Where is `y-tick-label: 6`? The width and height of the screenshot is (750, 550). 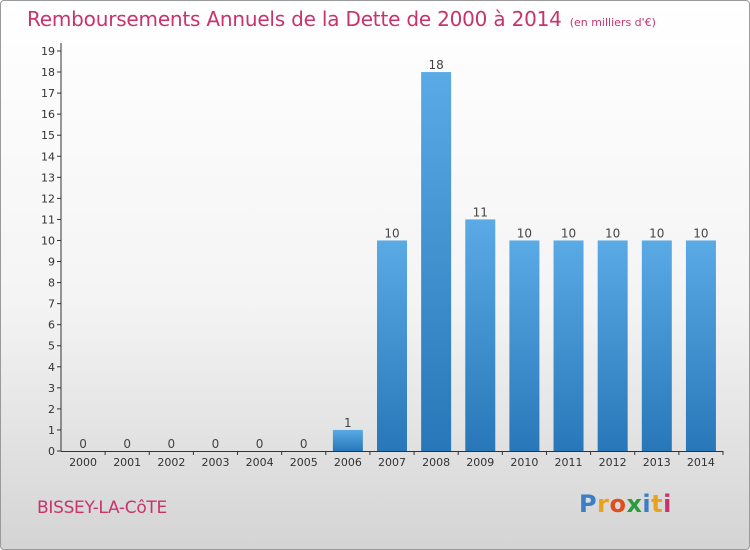 y-tick-label: 6 is located at coordinates (51, 325).